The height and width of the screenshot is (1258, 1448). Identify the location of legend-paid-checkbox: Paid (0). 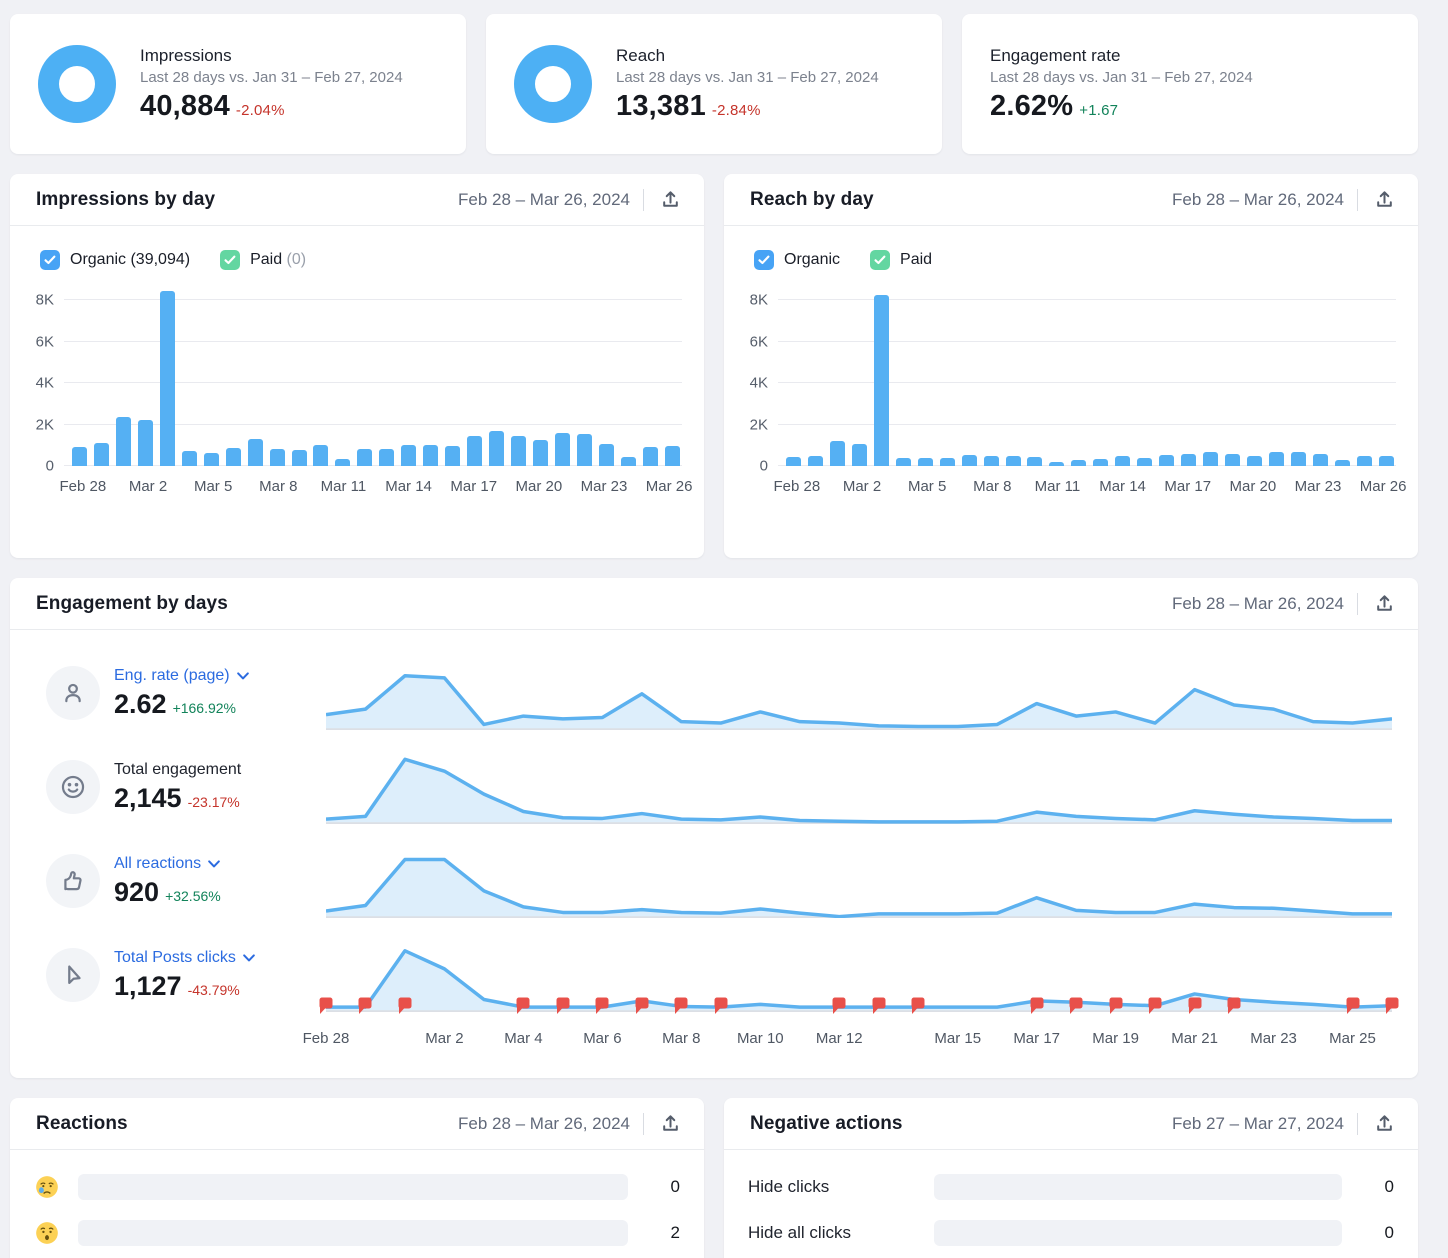
(263, 260).